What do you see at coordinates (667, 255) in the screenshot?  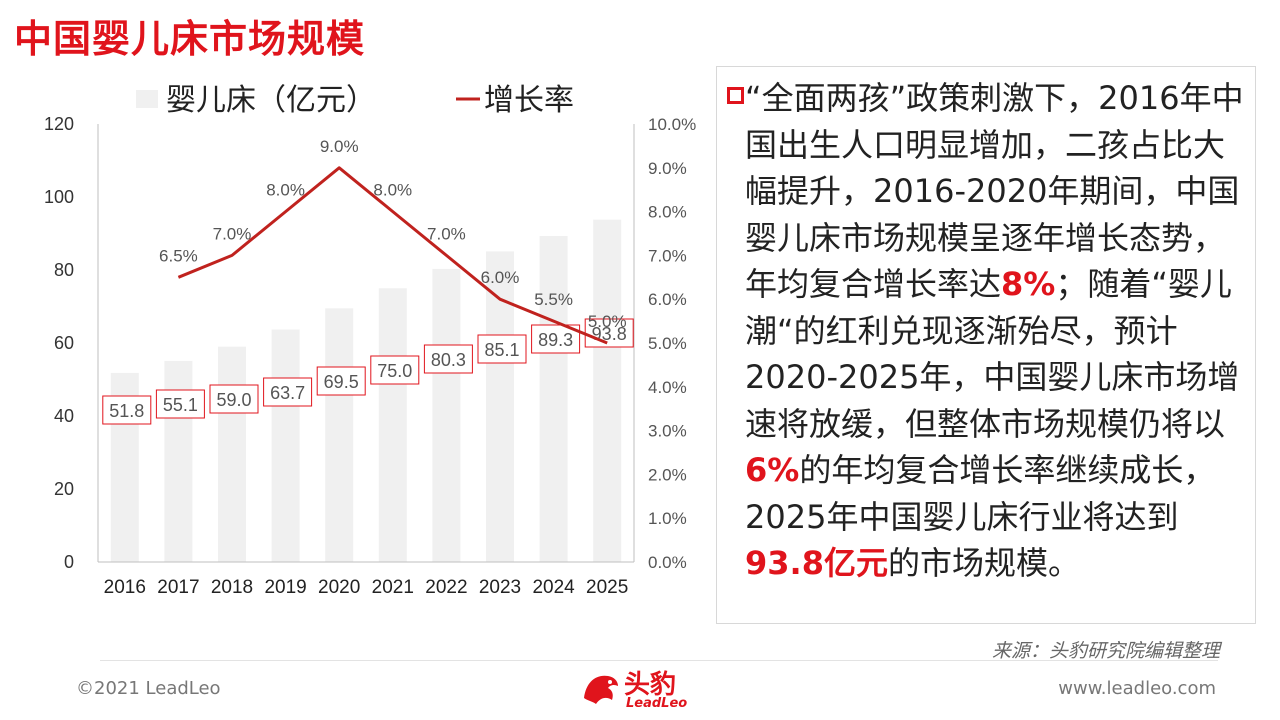 I see `y-right-tick: 7.0%` at bounding box center [667, 255].